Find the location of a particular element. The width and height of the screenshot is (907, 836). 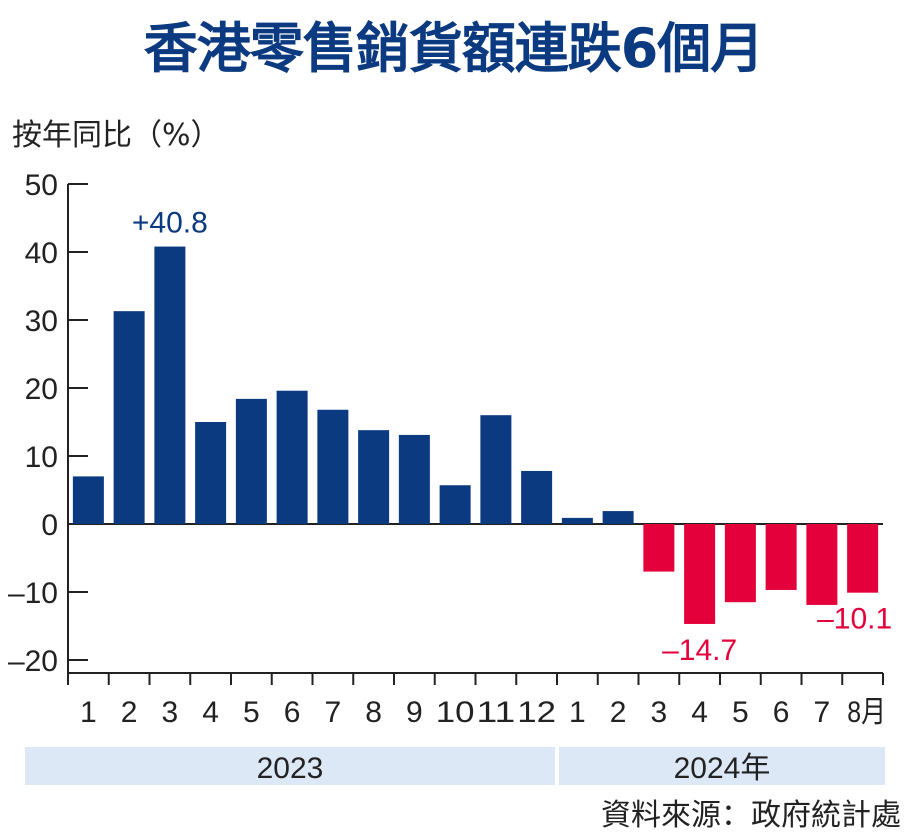

chart-title: 香港零售銷貨額連跌6個月 is located at coordinates (454, 48).